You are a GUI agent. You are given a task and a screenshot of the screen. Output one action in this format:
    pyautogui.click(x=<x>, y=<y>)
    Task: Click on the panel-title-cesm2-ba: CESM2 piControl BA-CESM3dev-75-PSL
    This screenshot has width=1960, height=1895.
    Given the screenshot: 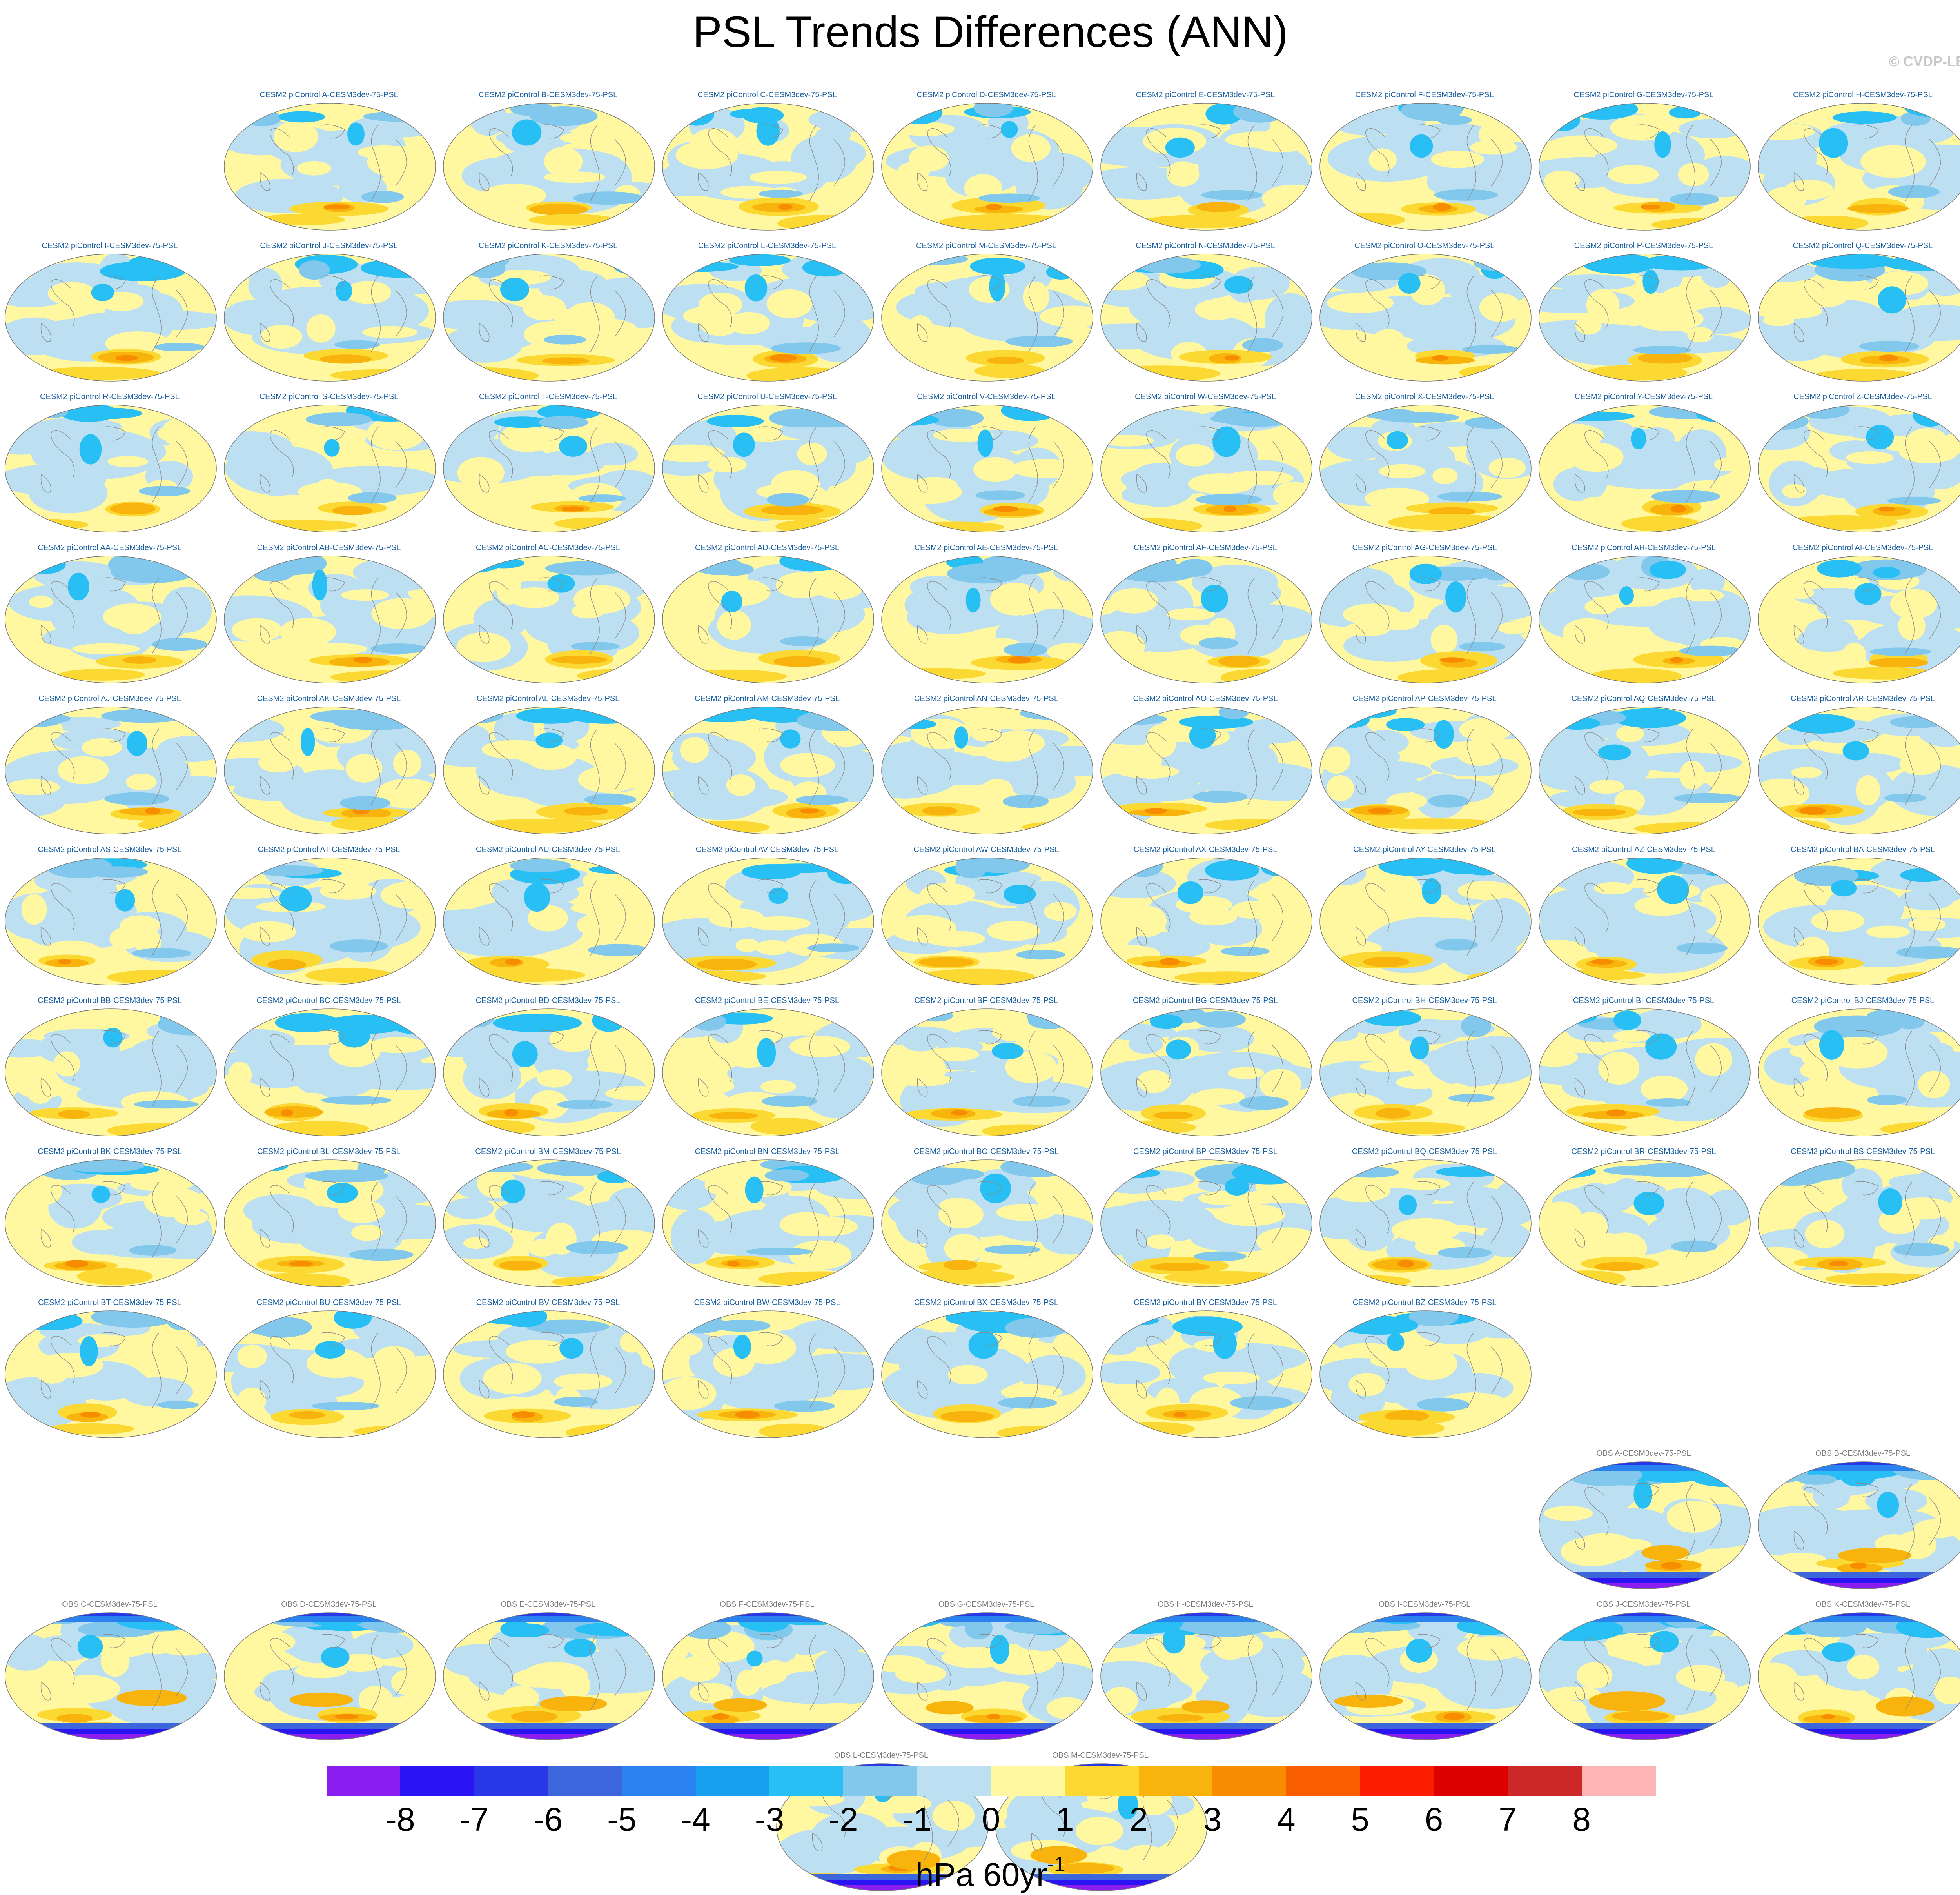 What is the action you would take?
    pyautogui.click(x=1863, y=849)
    